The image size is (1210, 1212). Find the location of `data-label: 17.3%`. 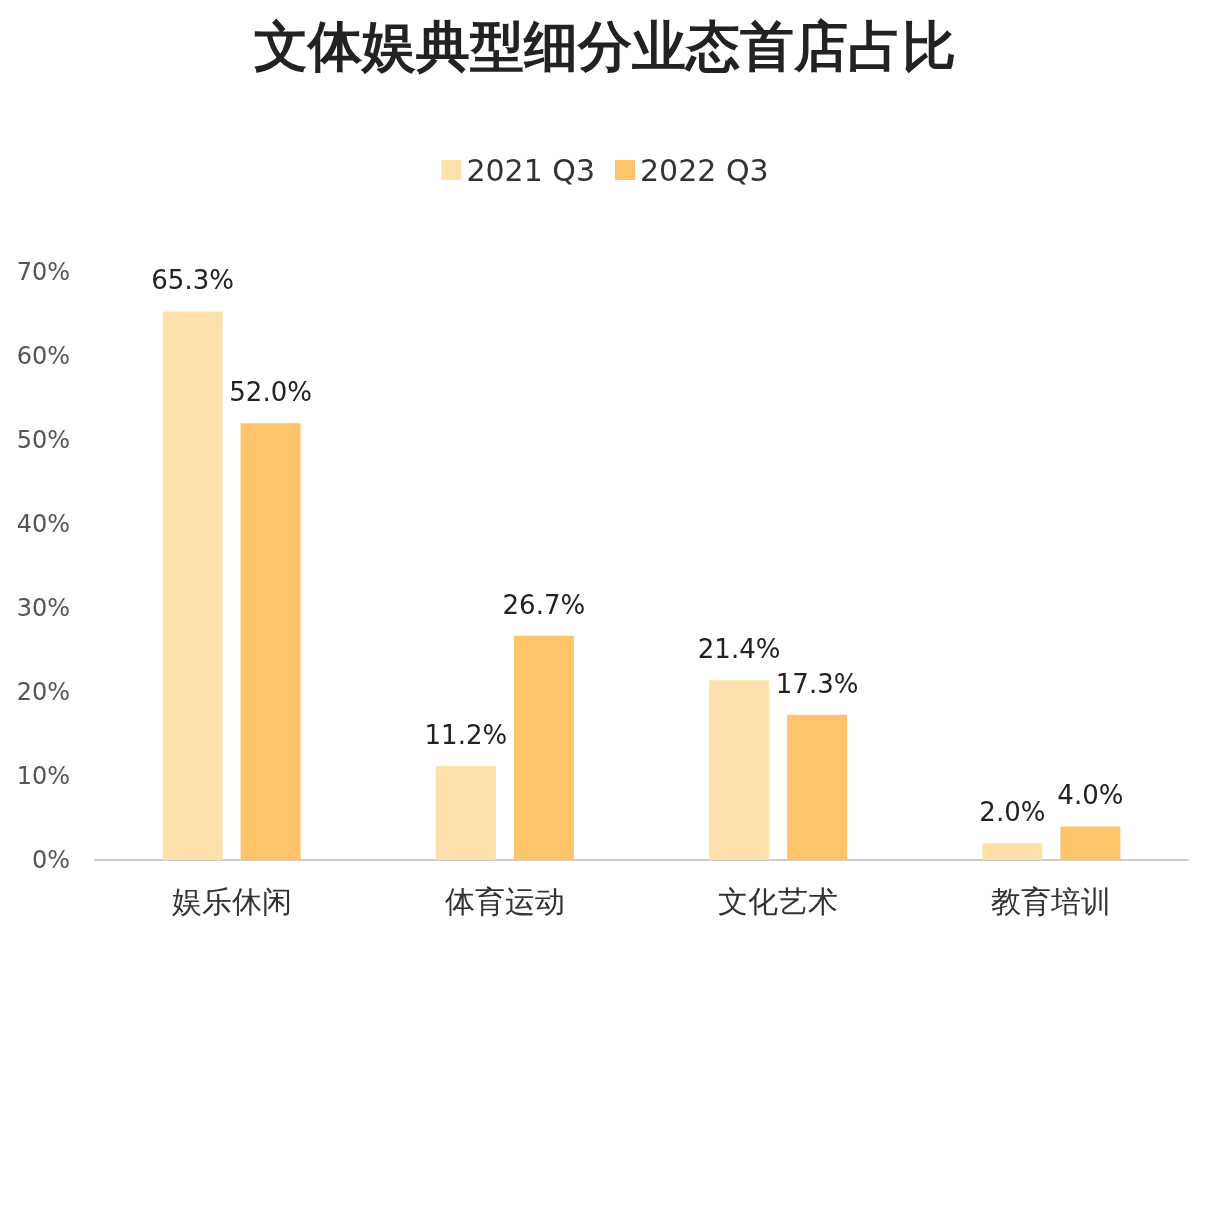

data-label: 17.3% is located at coordinates (817, 683).